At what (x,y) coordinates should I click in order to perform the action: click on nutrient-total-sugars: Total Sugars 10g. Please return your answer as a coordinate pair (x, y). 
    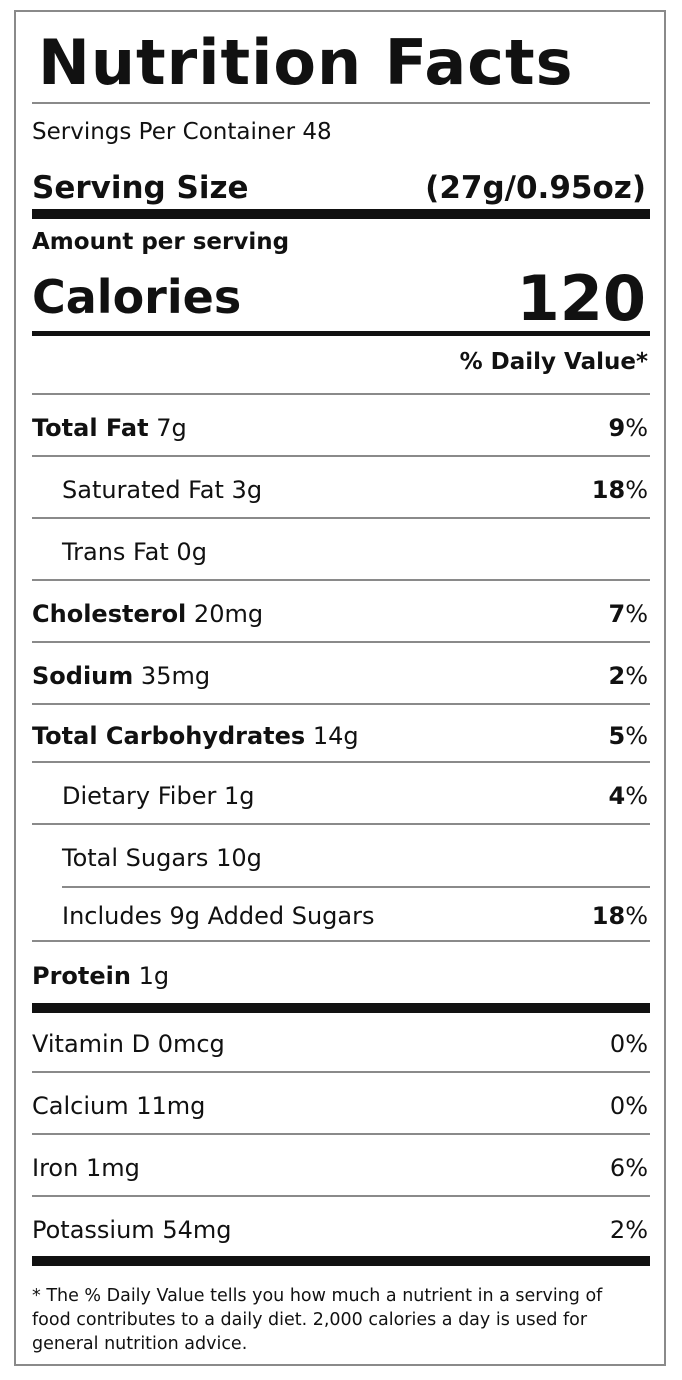
    Looking at the image, I should click on (162, 858).